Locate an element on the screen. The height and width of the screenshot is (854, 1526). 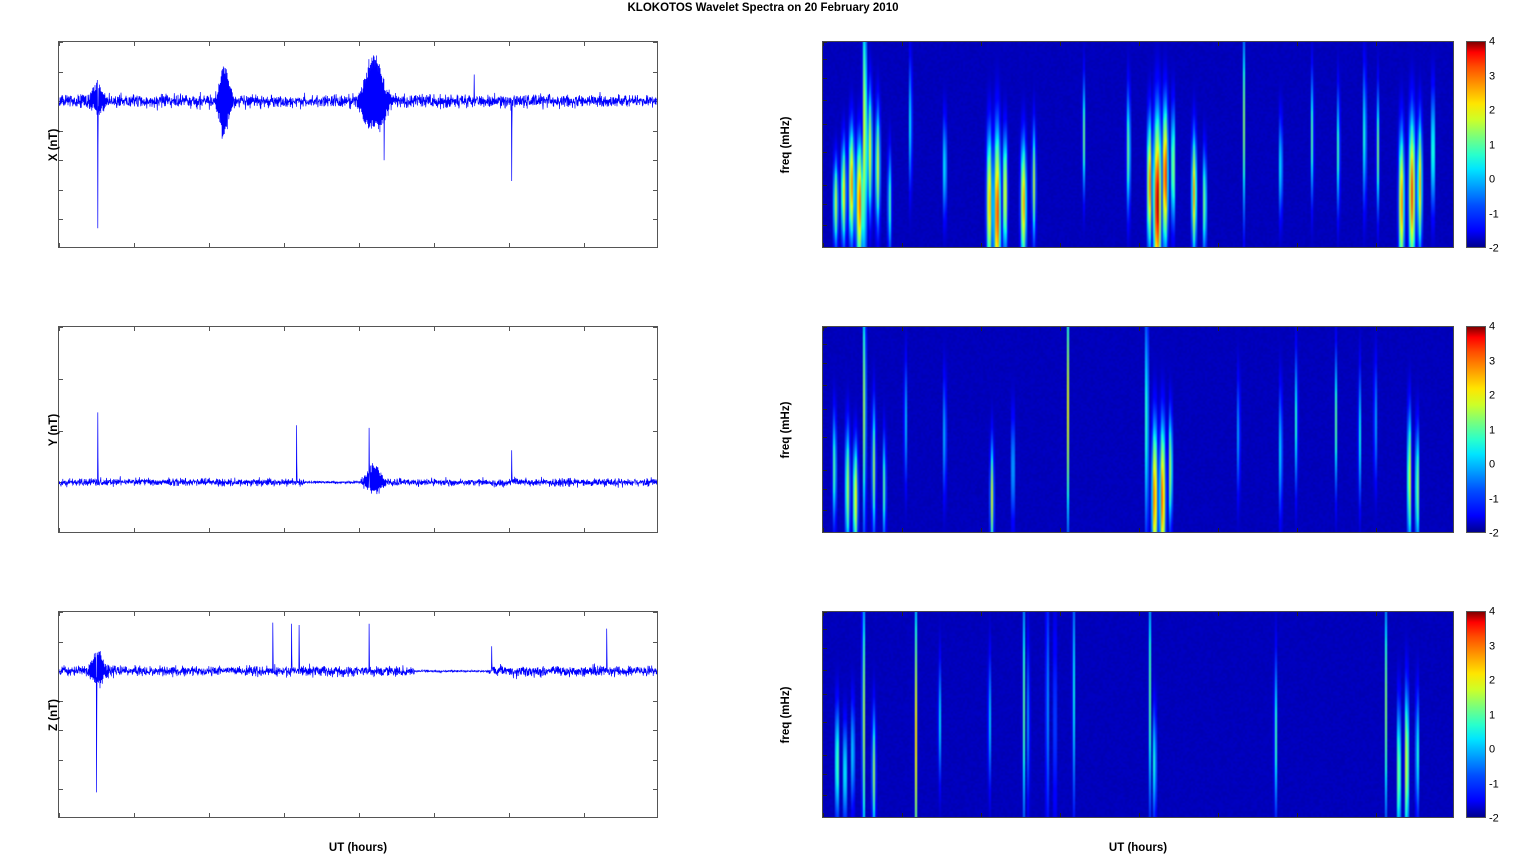
freq-axis-label-y: freq (mHz) is located at coordinates (786, 429).